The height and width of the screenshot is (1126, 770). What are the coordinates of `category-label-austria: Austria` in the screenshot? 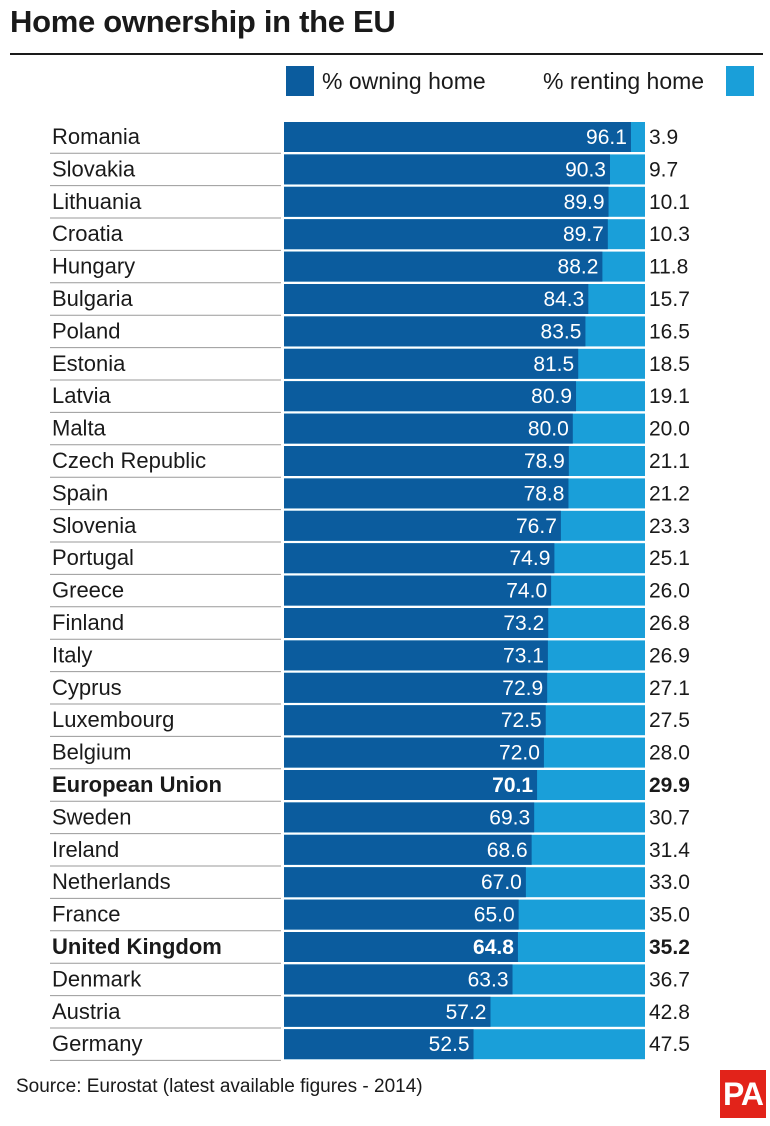 It's located at (86, 1011).